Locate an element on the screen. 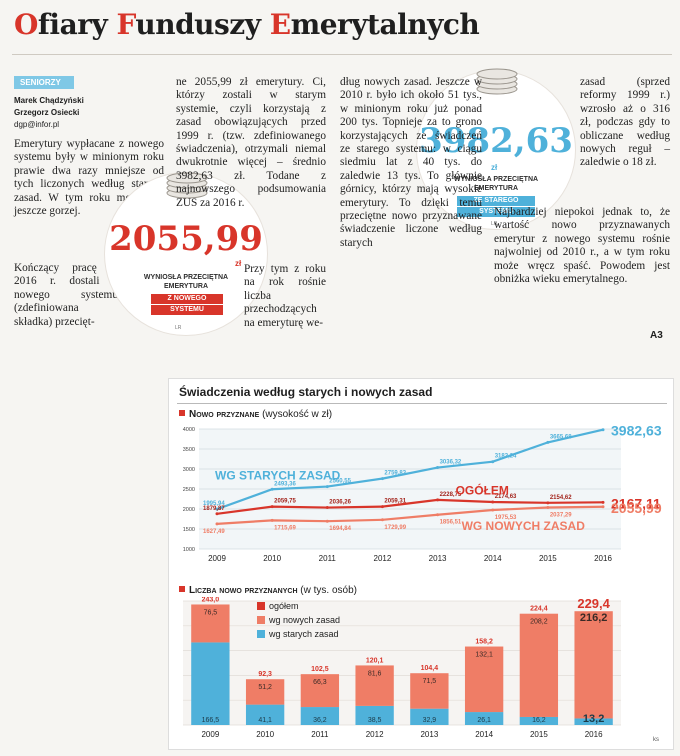  data-label: 1856,51 is located at coordinates (451, 523).